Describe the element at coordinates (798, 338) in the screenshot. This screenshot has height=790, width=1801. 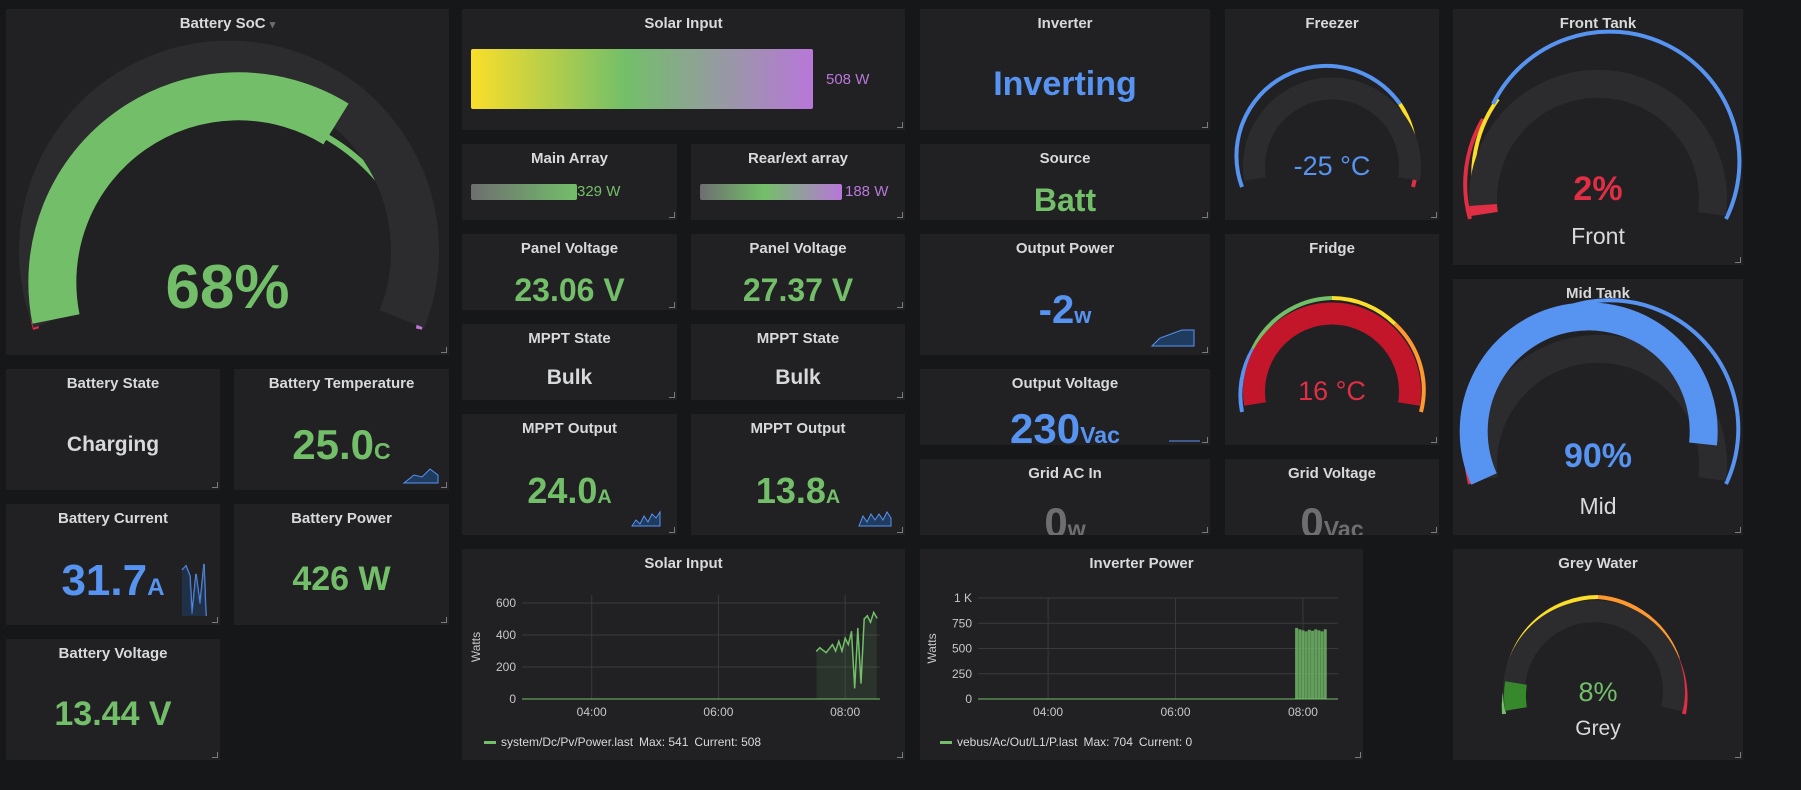
I see `mppt-state-2-title: MPPT State` at that location.